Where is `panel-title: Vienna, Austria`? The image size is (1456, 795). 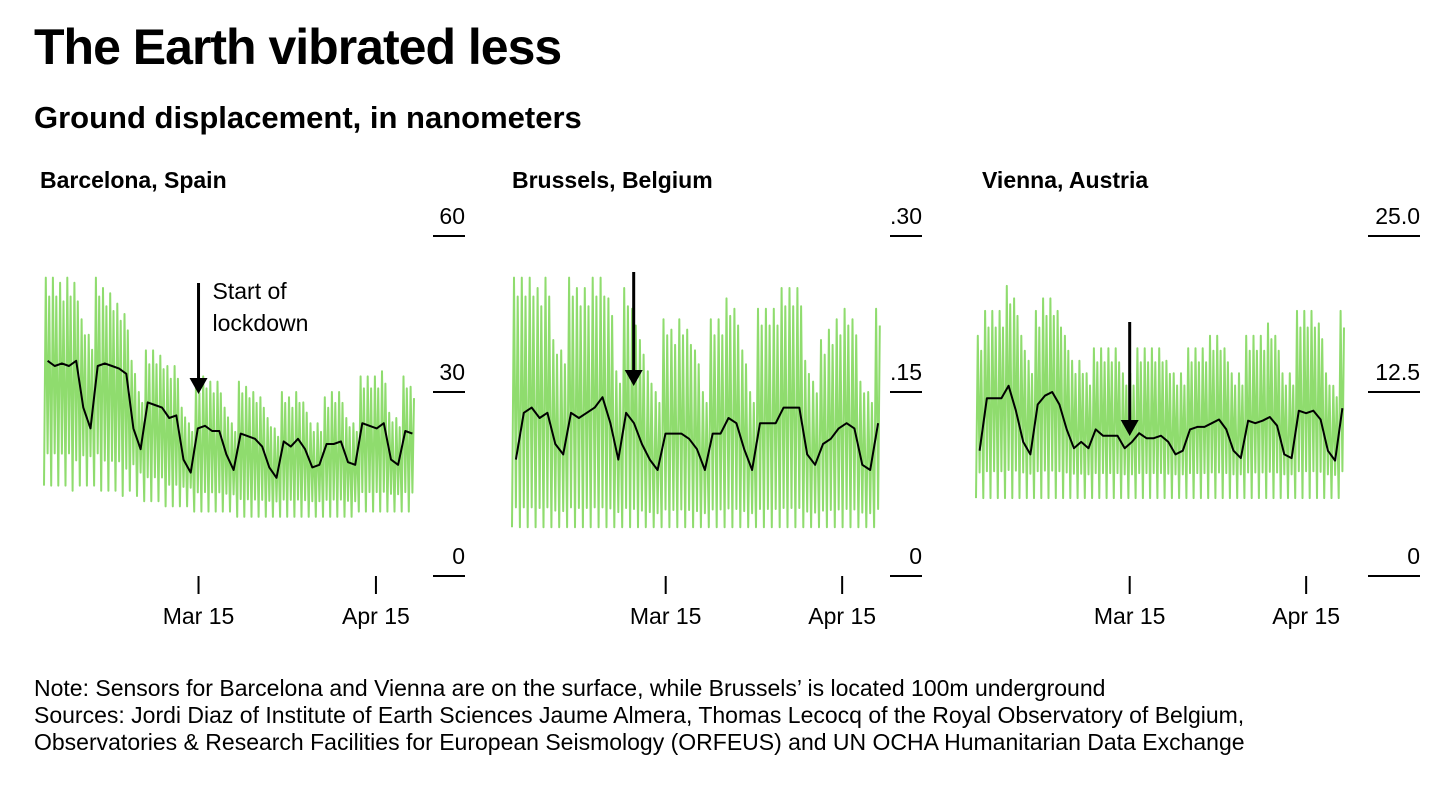 panel-title: Vienna, Austria is located at coordinates (1065, 180).